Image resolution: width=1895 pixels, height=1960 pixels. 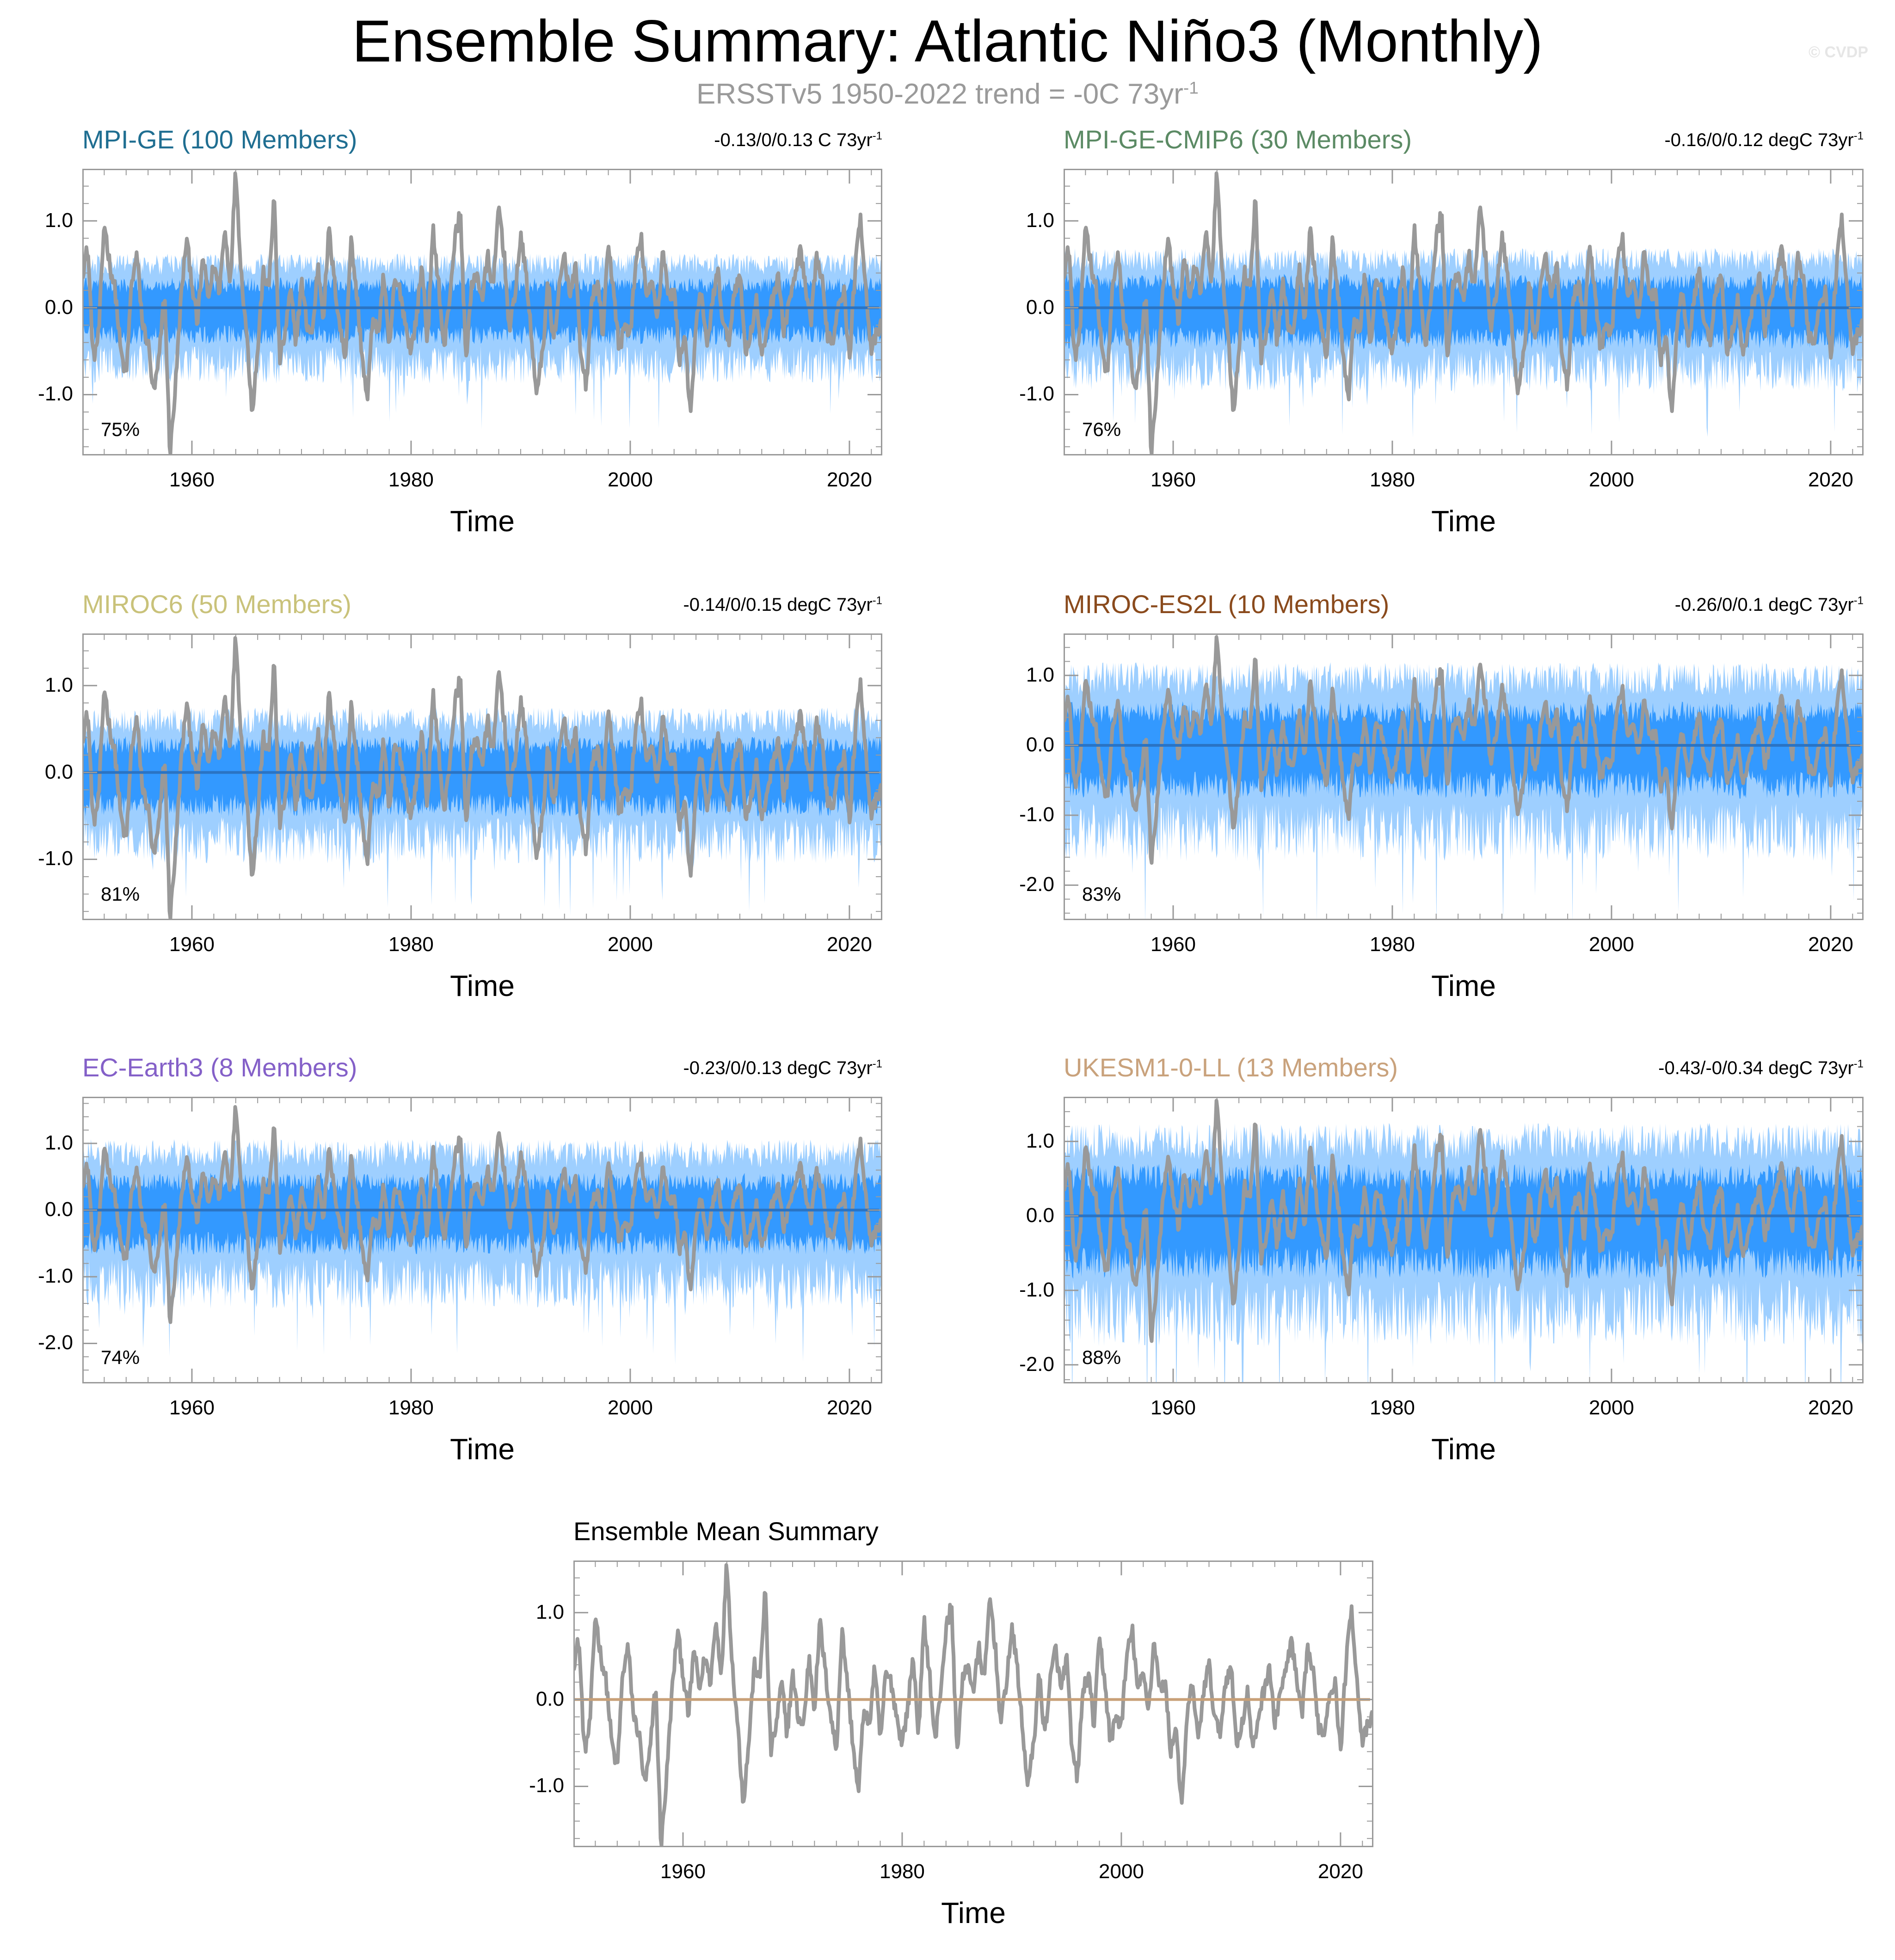 What do you see at coordinates (1101, 1357) in the screenshot?
I see `percent-label: 88%` at bounding box center [1101, 1357].